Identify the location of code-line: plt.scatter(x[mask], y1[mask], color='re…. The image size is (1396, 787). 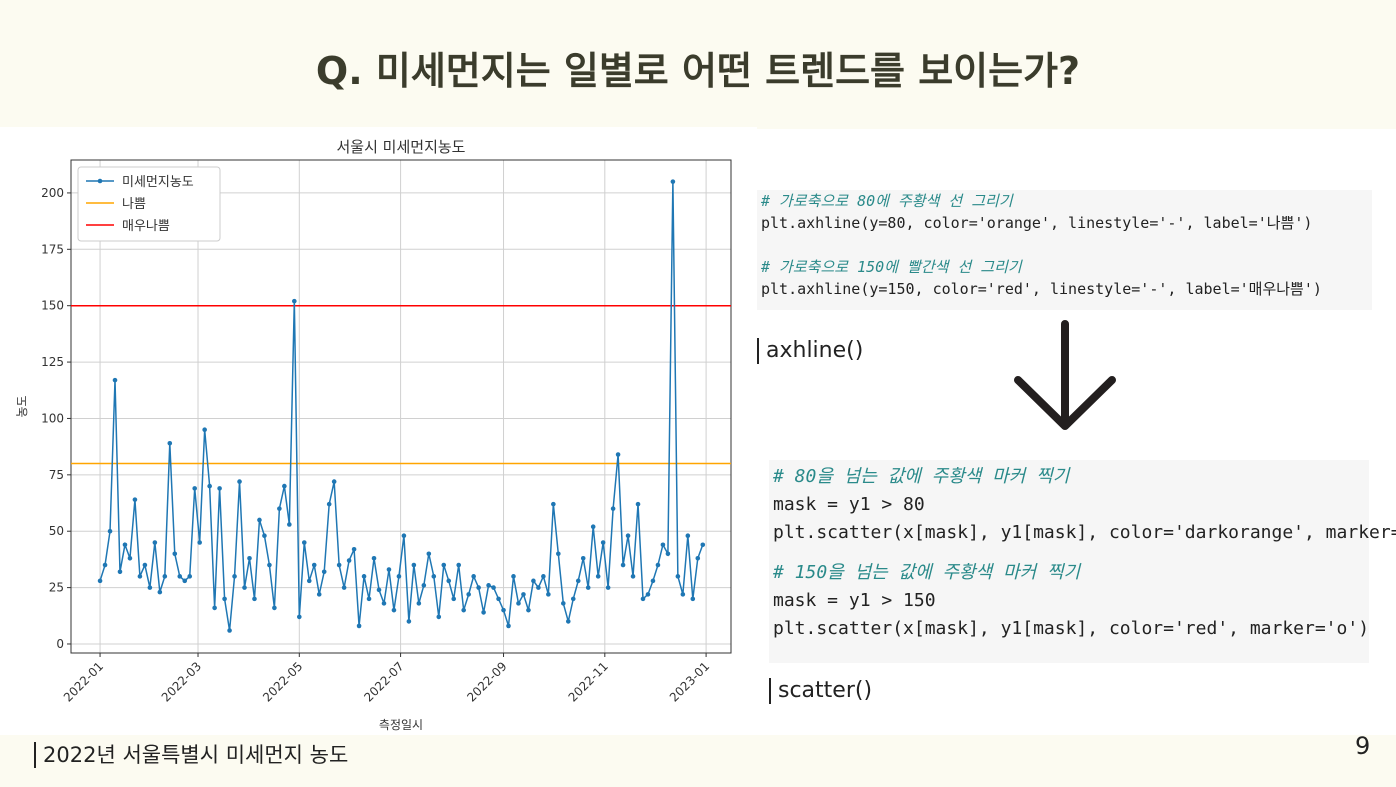
(1071, 628).